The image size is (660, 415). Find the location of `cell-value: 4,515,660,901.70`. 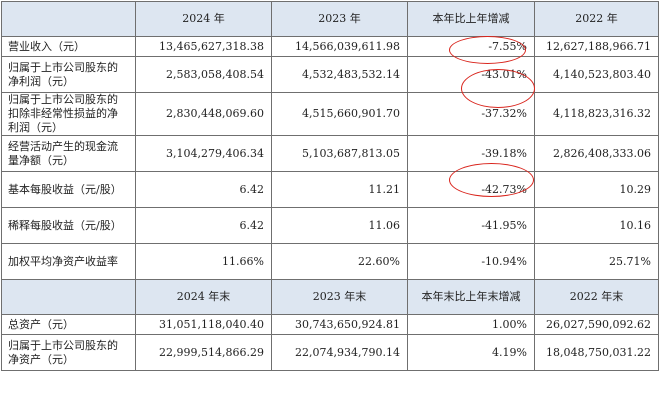

cell-value: 4,515,660,901.70 is located at coordinates (339, 114).